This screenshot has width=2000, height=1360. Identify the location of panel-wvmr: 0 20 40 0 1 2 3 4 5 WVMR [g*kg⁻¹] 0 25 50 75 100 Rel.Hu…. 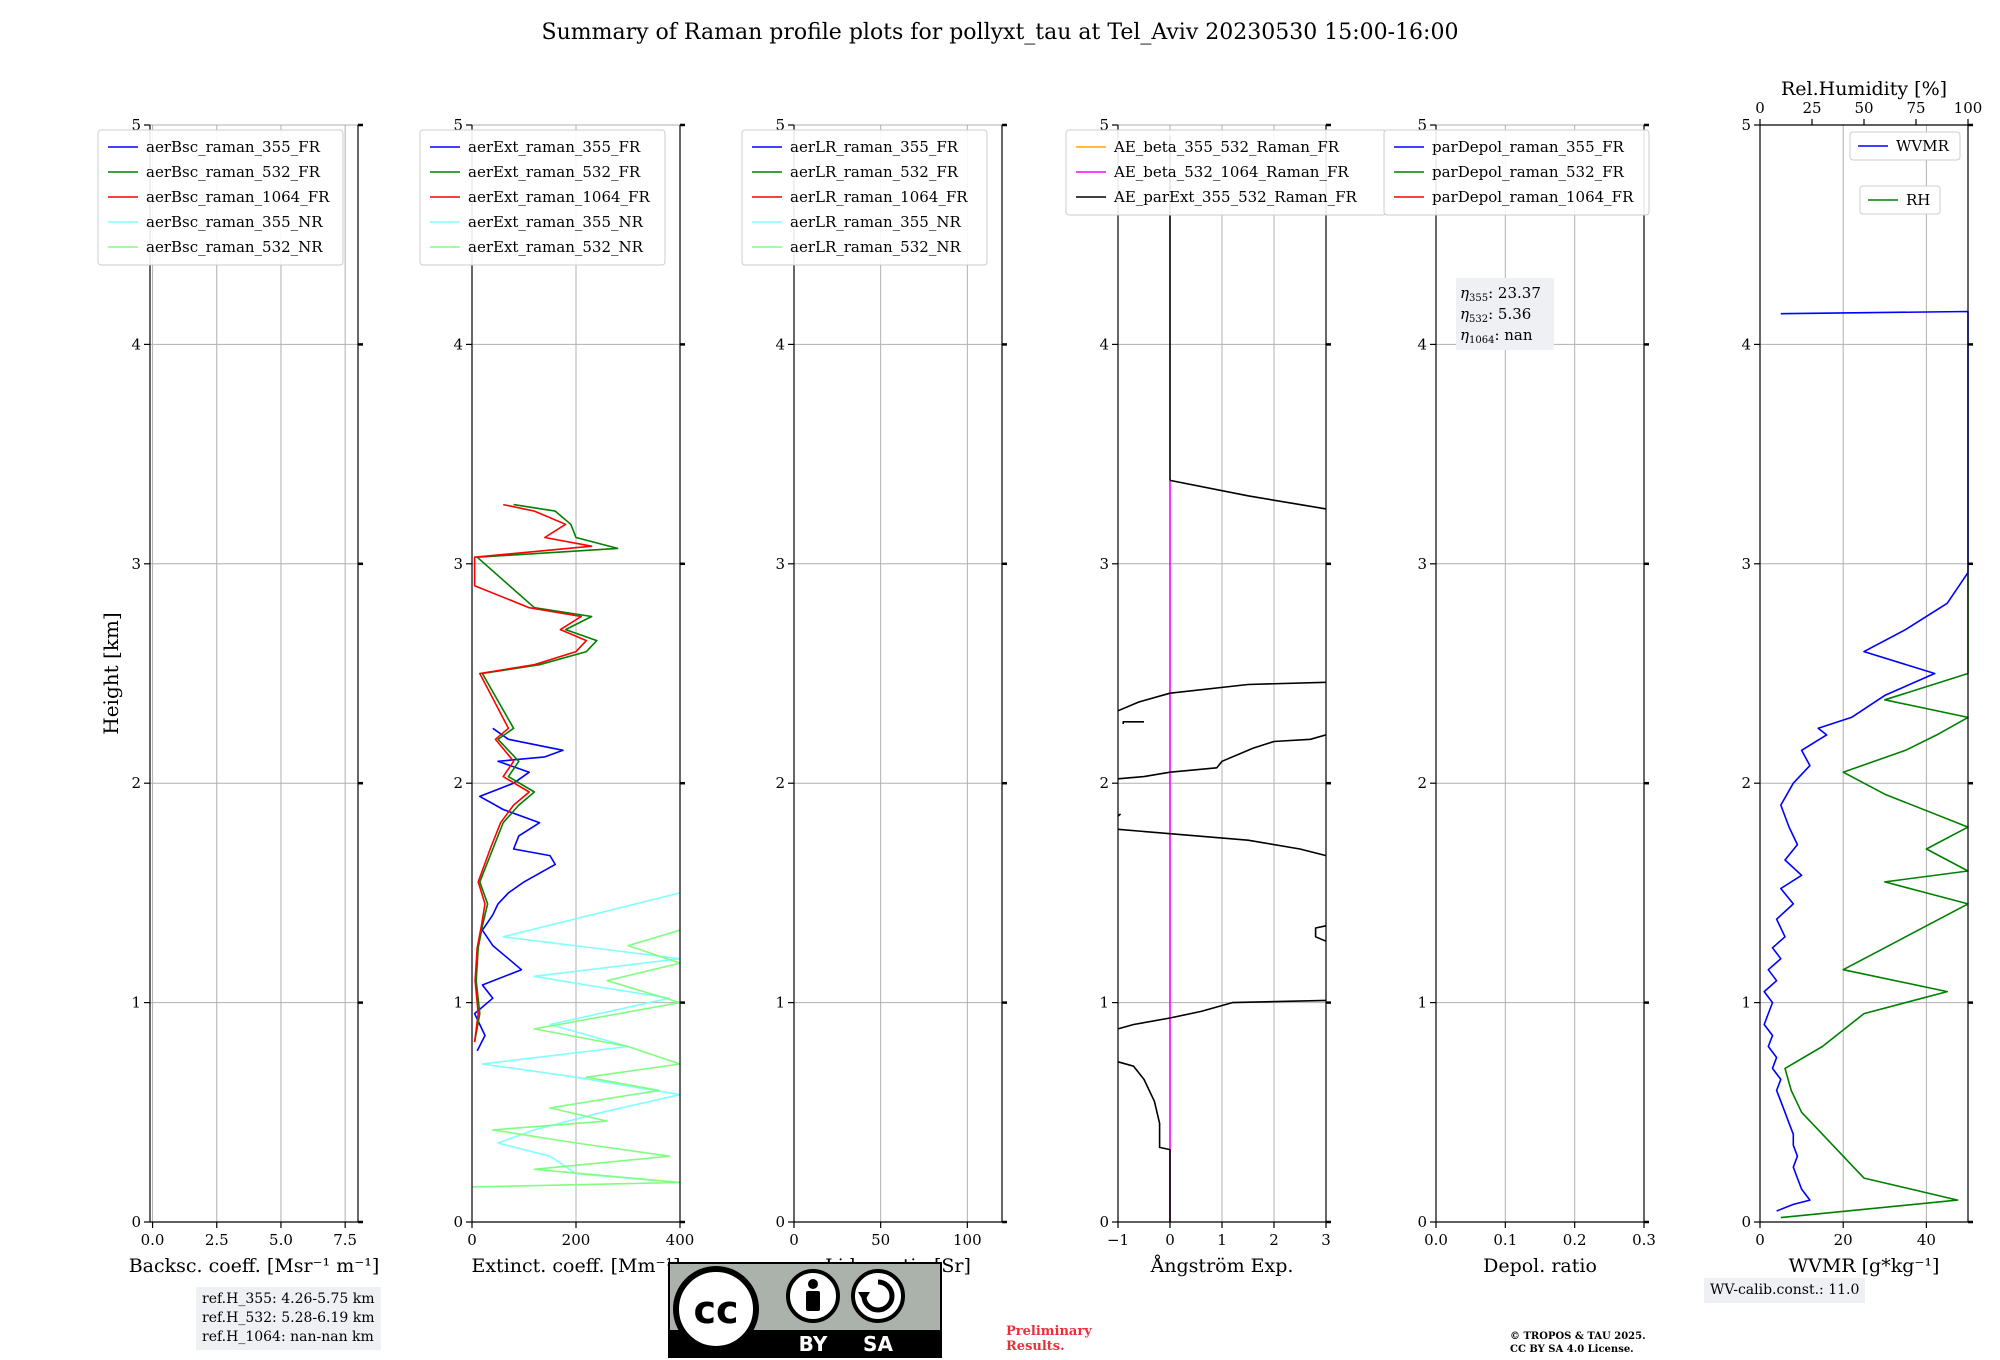
(1861, 677).